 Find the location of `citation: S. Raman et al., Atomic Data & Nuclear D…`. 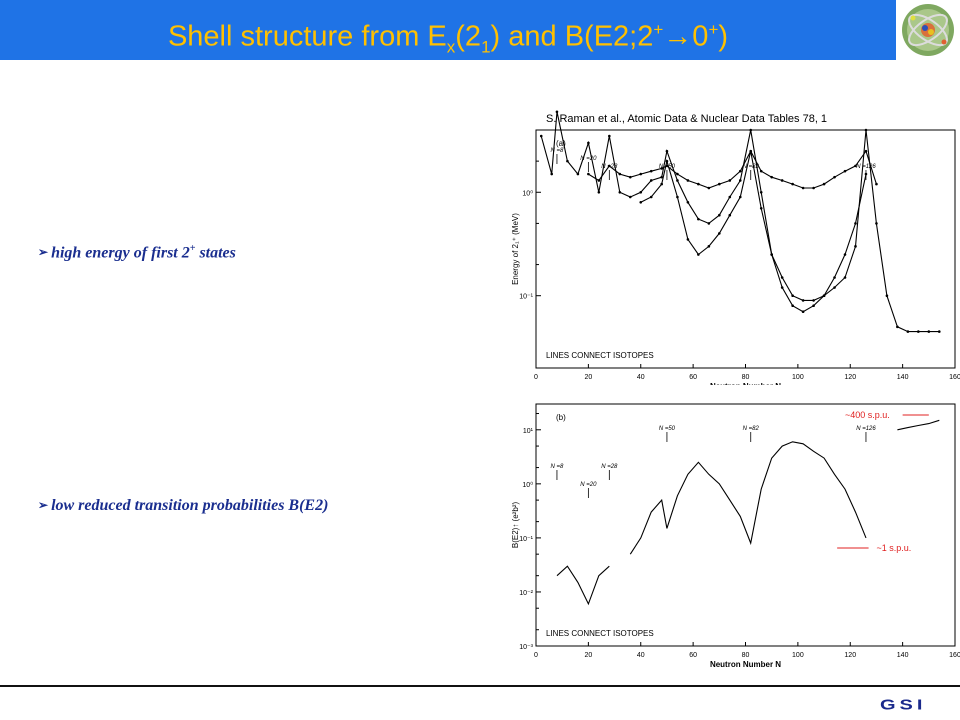

citation: S. Raman et al., Atomic Data & Nuclear D… is located at coordinates (686, 119).